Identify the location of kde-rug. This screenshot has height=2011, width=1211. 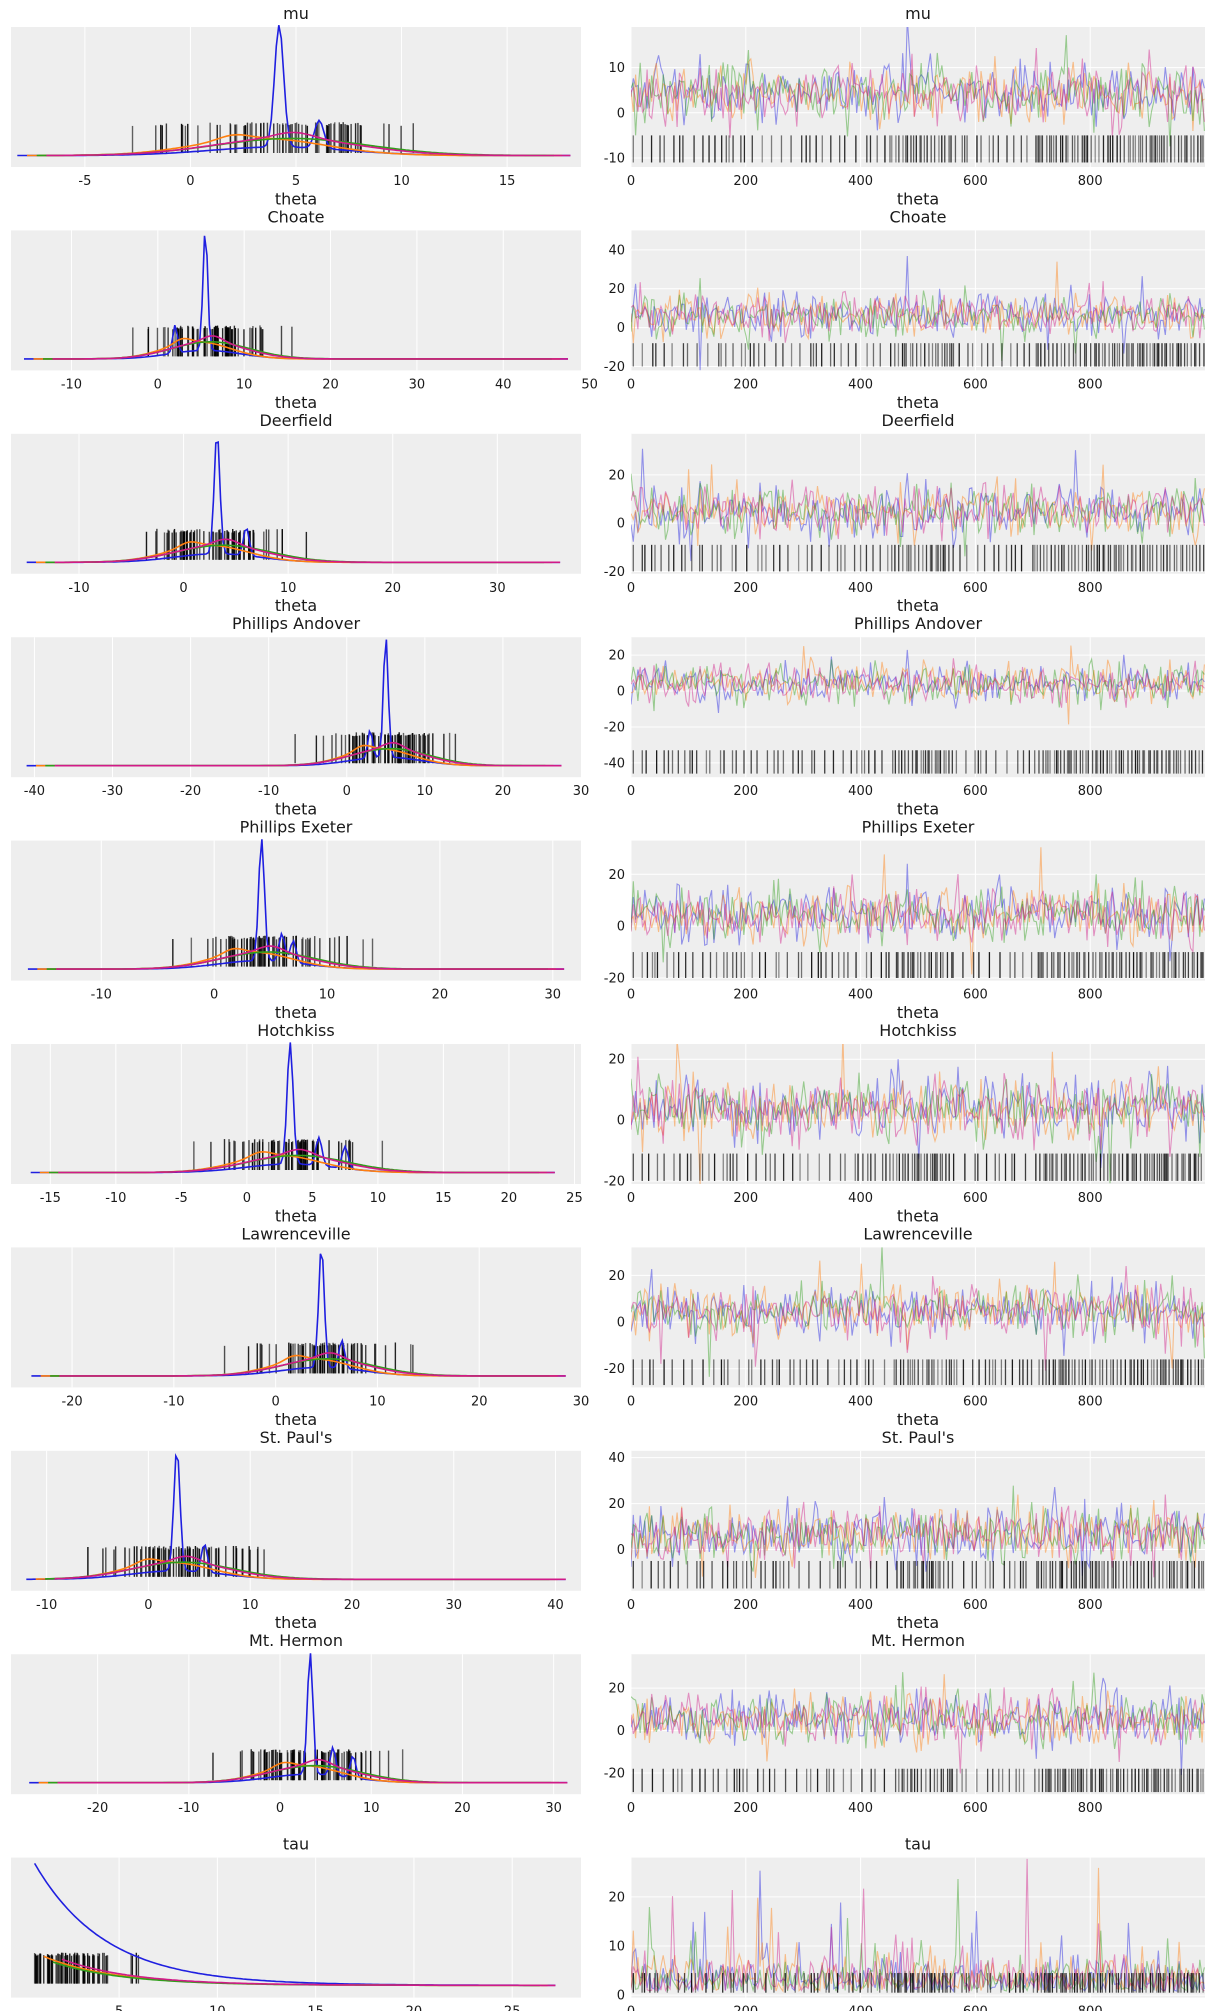
(86, 1968).